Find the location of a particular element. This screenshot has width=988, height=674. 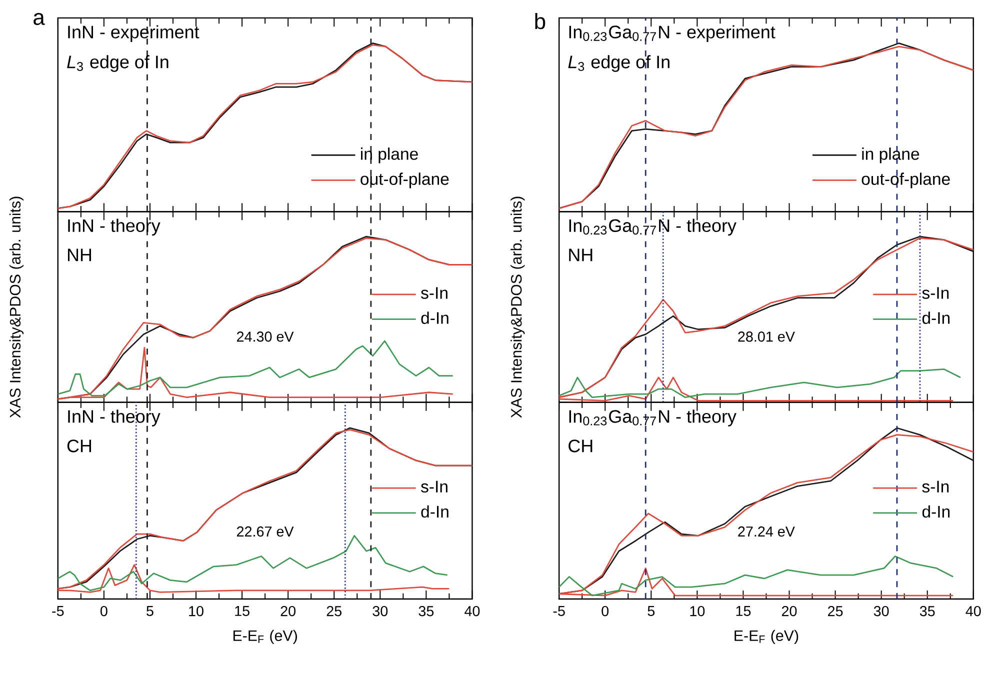

annotation: 24.30 eV is located at coordinates (265, 337).